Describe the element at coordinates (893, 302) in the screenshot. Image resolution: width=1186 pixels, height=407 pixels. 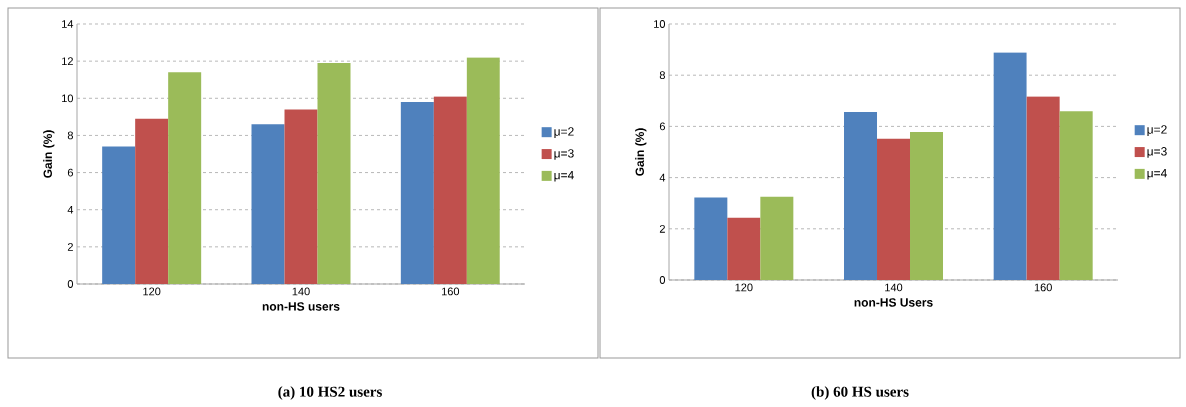
I see `x-axis-title: non-HS Users` at that location.